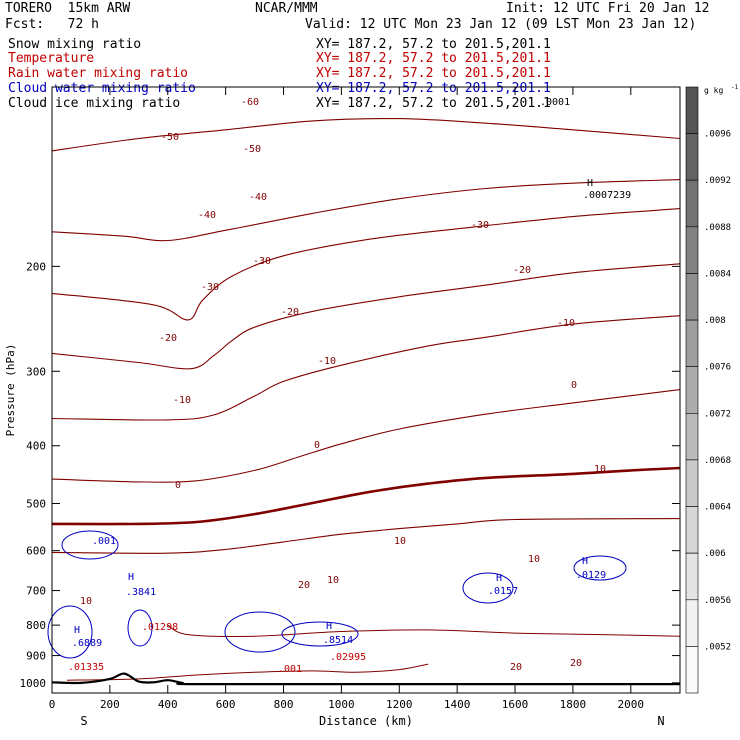 Image resolution: width=740 pixels, height=740 pixels. What do you see at coordinates (713, 90) in the screenshot?
I see `colorbar-unit: g kg` at bounding box center [713, 90].